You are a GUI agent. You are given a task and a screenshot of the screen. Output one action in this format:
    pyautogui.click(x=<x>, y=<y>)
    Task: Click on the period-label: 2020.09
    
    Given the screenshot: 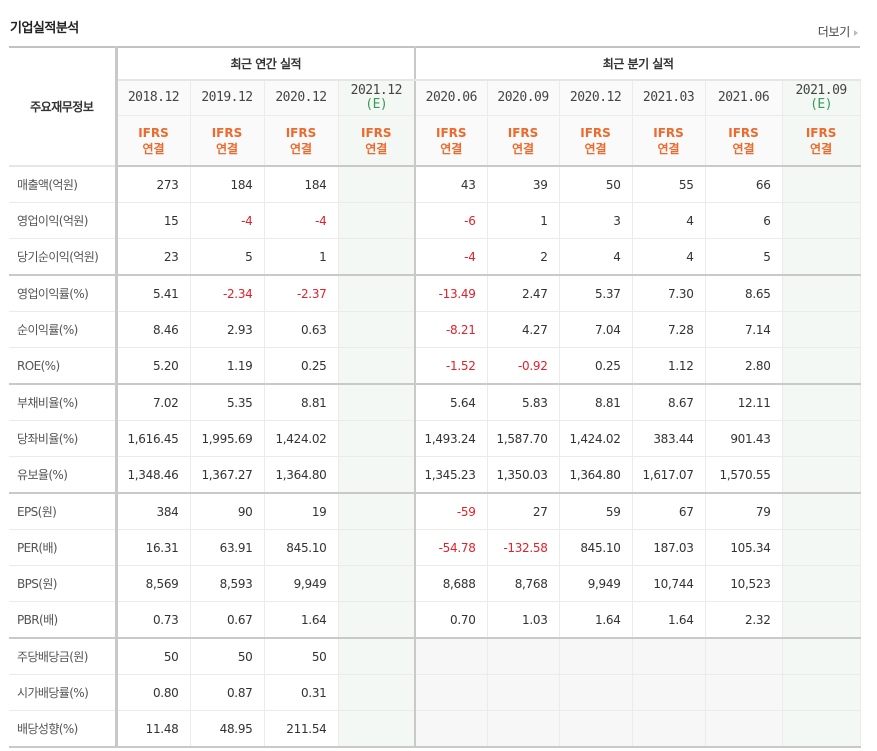 What is the action you would take?
    pyautogui.click(x=523, y=97)
    